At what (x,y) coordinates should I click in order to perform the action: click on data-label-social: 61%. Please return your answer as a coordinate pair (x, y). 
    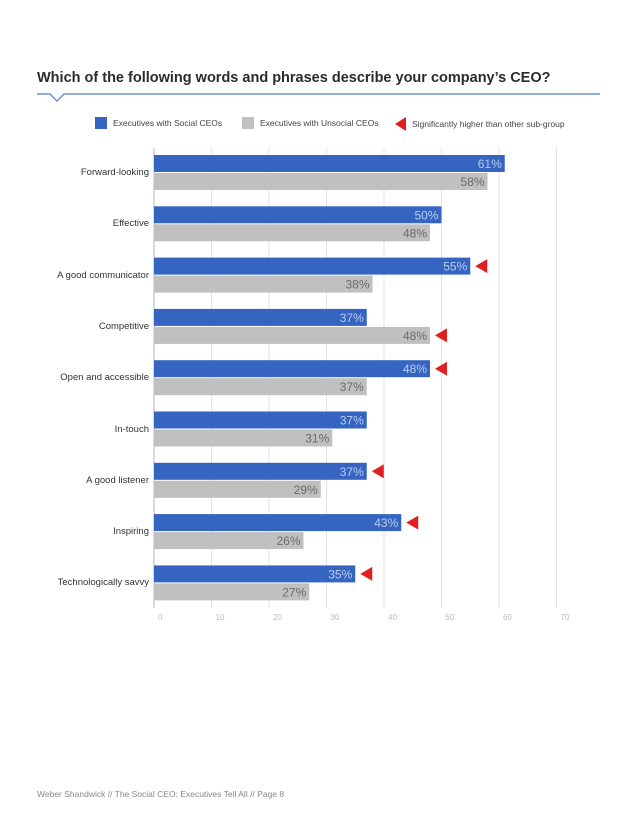
    Looking at the image, I should click on (490, 164).